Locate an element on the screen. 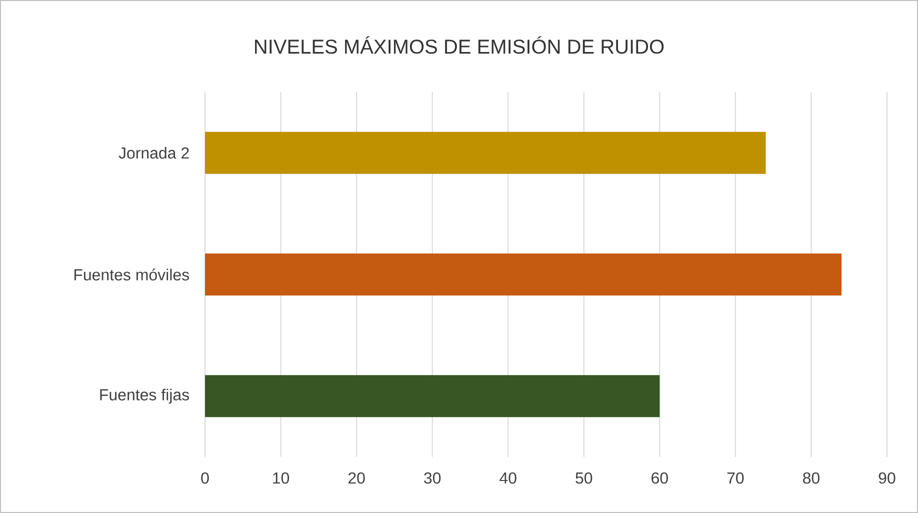 Image resolution: width=918 pixels, height=513 pixels. x-tick-label: 60 is located at coordinates (660, 478).